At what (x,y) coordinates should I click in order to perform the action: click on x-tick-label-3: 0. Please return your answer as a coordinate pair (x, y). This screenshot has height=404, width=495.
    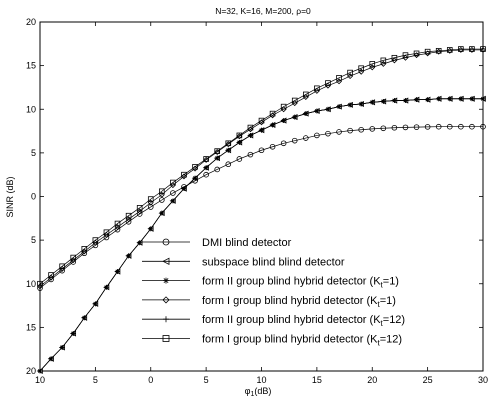
    Looking at the image, I should click on (150, 380).